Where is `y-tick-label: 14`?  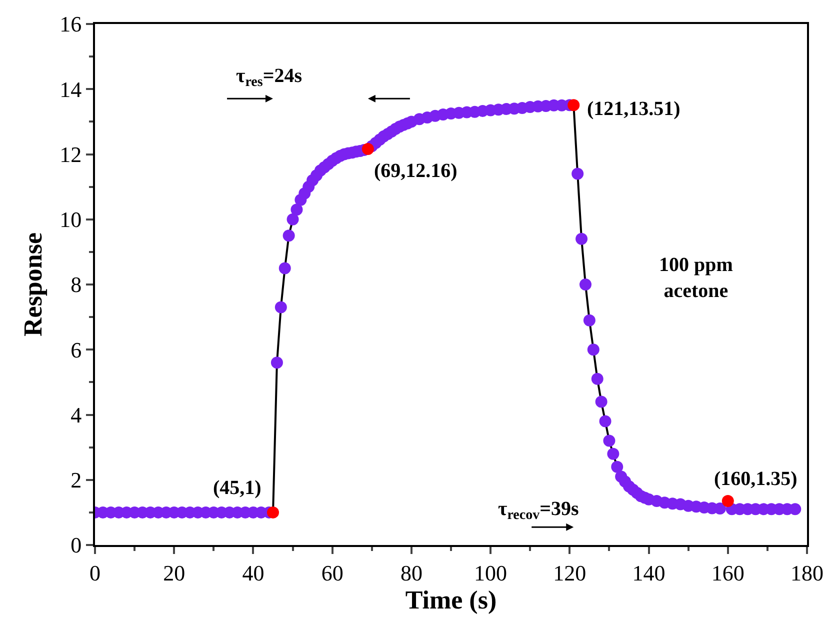
y-tick-label: 14 is located at coordinates (71, 89).